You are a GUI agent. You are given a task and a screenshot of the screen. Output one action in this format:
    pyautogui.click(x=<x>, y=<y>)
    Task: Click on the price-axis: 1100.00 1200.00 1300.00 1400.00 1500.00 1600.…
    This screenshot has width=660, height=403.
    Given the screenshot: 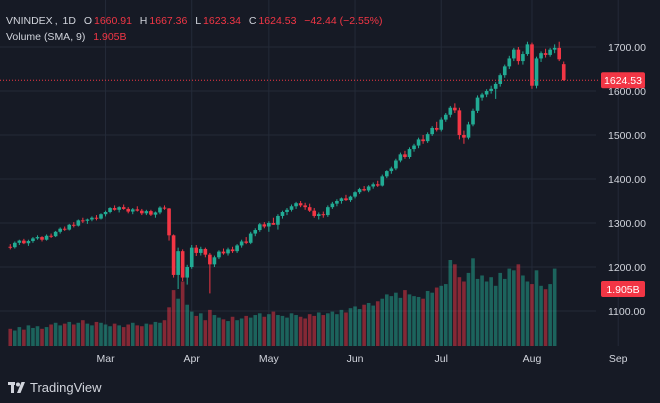 What is the action you would take?
    pyautogui.click(x=627, y=180)
    